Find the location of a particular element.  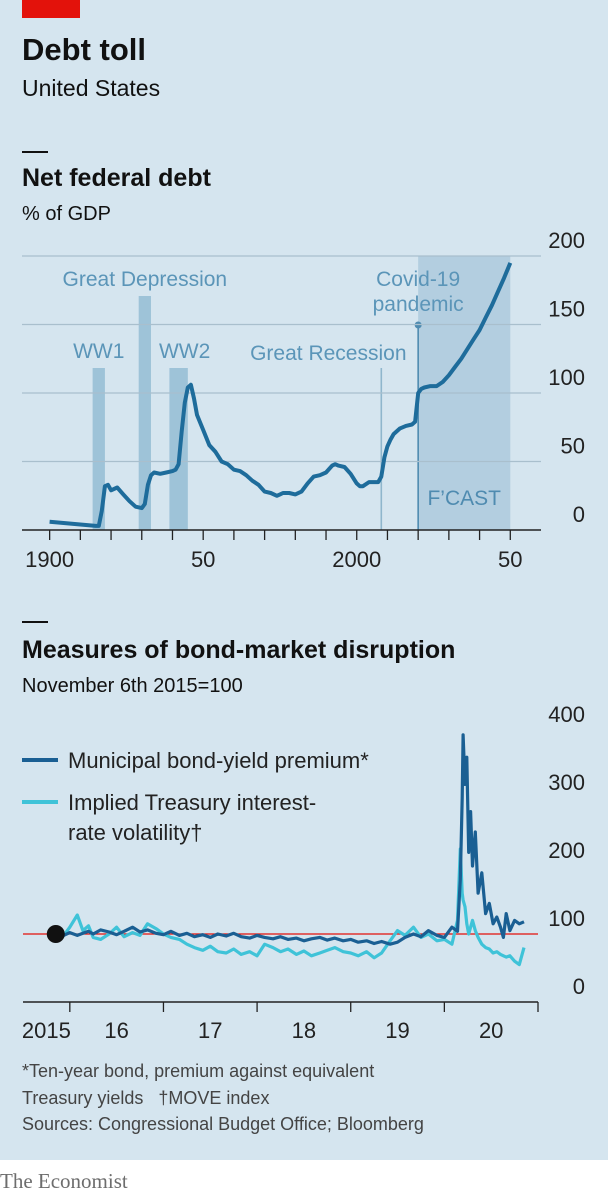

base-point is located at coordinates (55, 934).